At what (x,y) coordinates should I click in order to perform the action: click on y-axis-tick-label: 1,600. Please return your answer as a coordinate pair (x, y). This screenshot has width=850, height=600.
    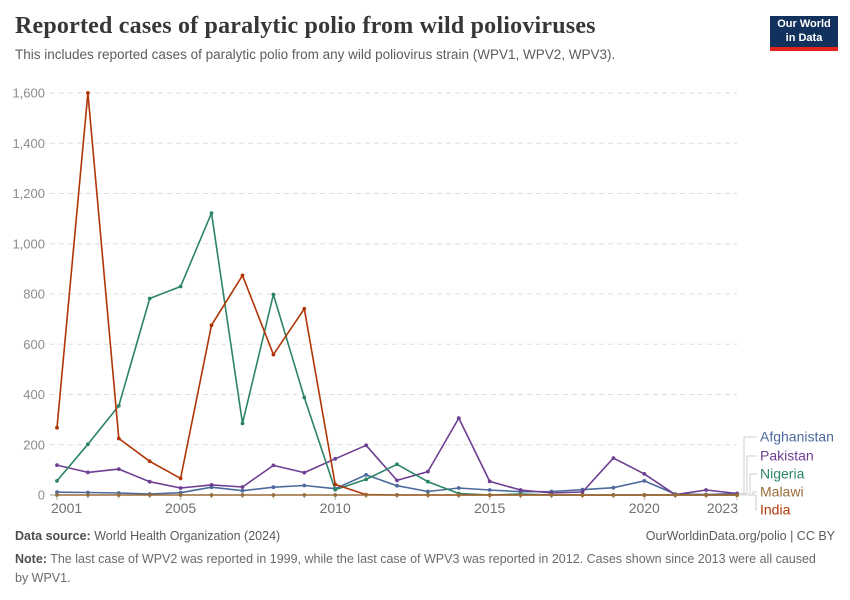
    Looking at the image, I should click on (28, 93).